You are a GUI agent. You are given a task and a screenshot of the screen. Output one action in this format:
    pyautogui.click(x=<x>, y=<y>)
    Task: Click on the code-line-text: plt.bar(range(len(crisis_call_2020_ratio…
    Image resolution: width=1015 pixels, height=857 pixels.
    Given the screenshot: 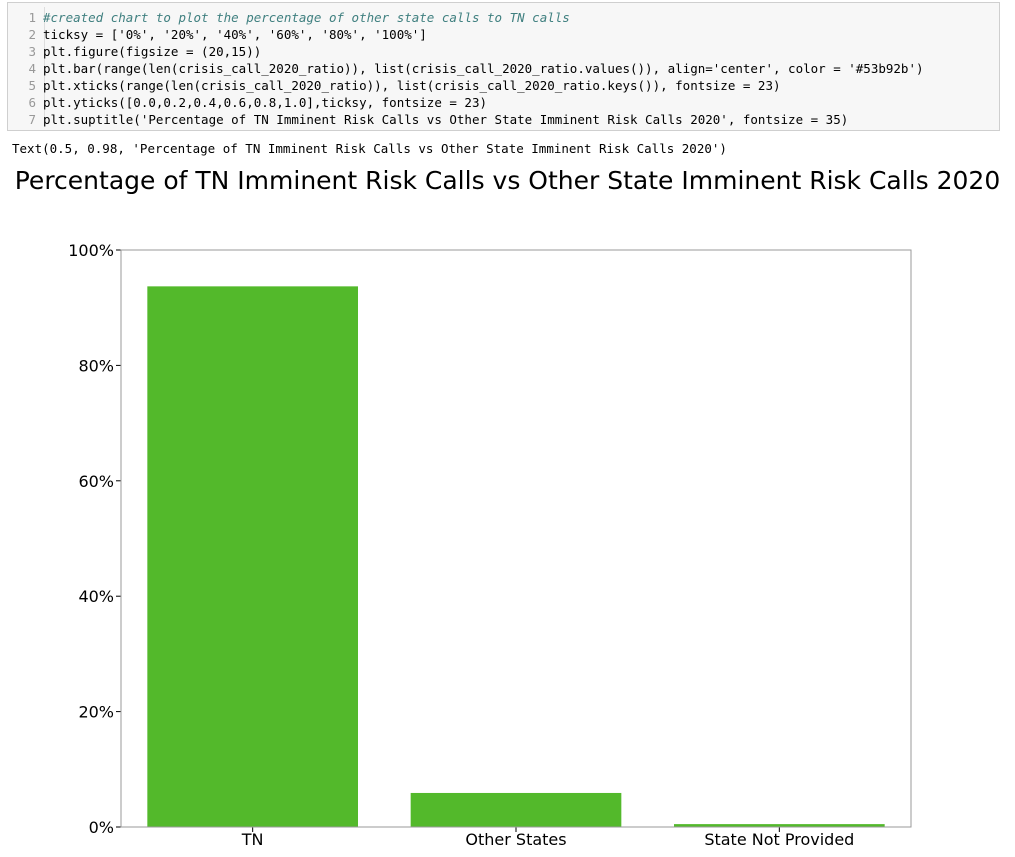 What is the action you would take?
    pyautogui.click(x=483, y=68)
    